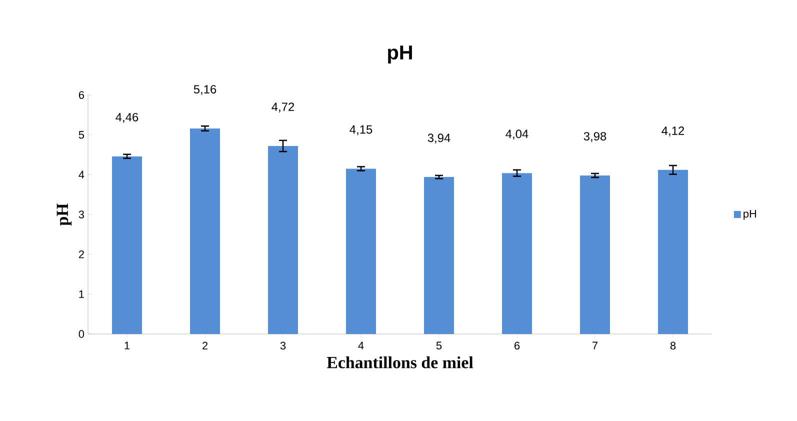  What do you see at coordinates (81, 334) in the screenshot?
I see `y-tick-label: 0` at bounding box center [81, 334].